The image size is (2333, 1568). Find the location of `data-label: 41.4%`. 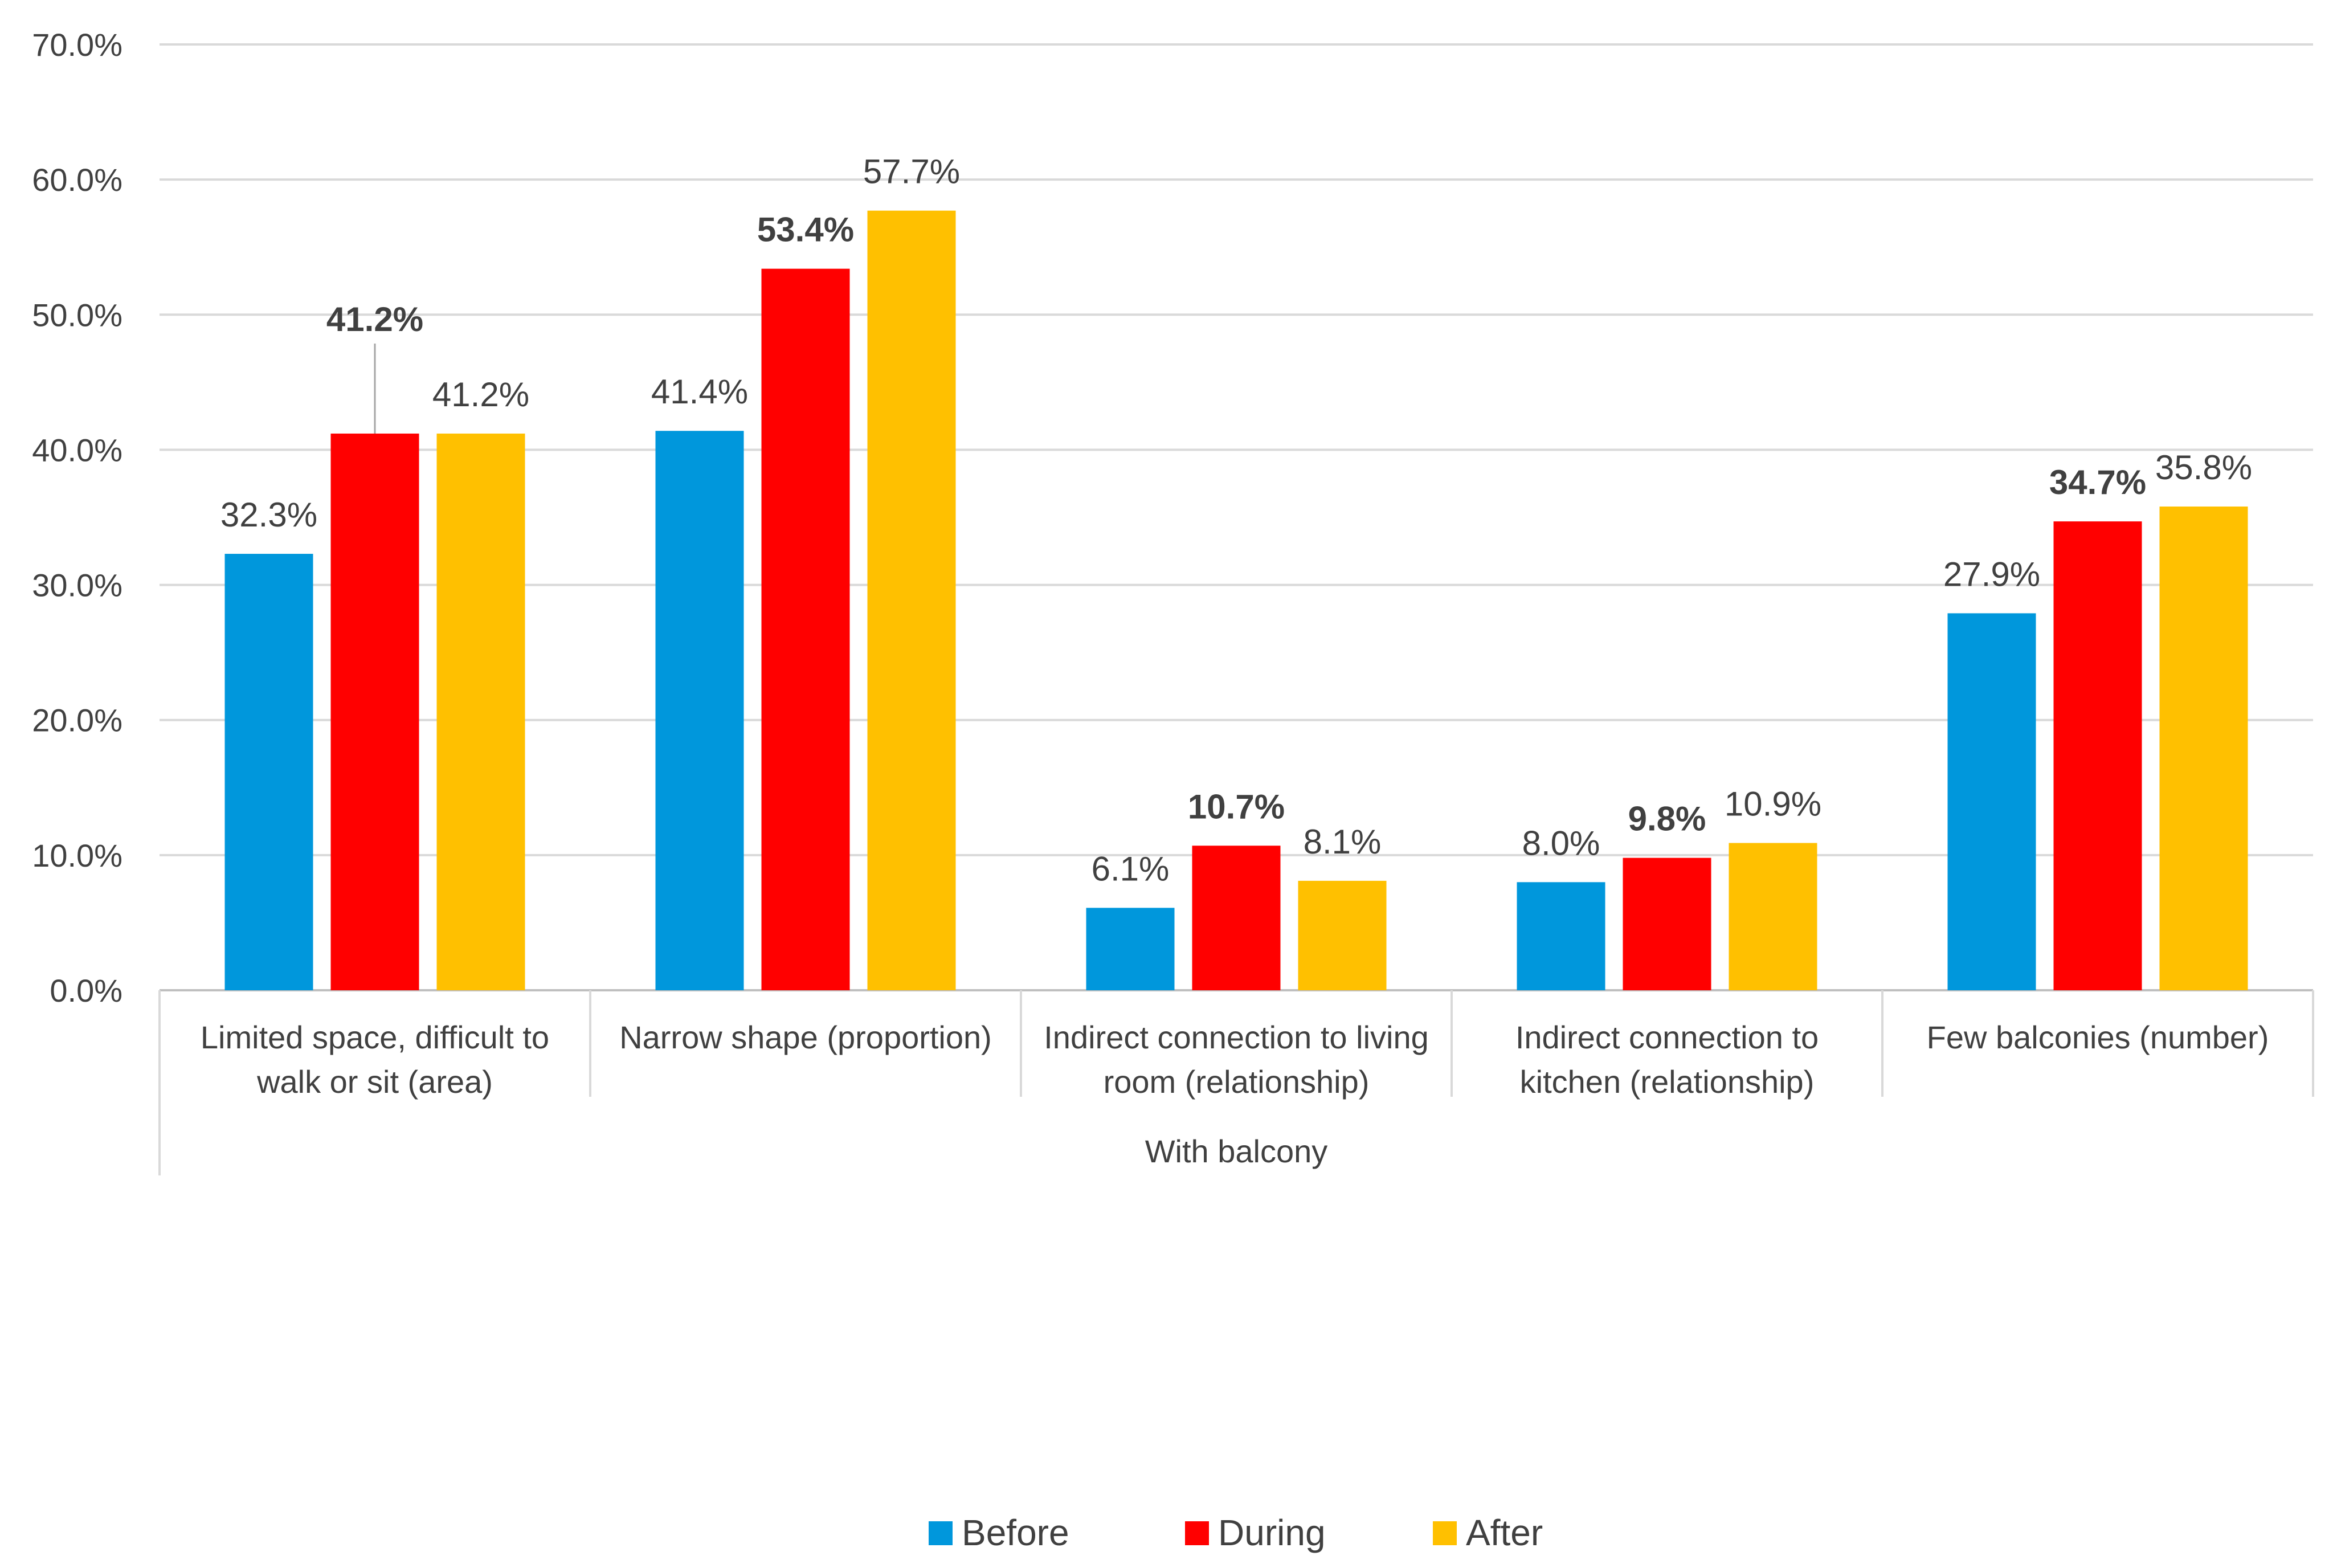

data-label: 41.4% is located at coordinates (699, 392).